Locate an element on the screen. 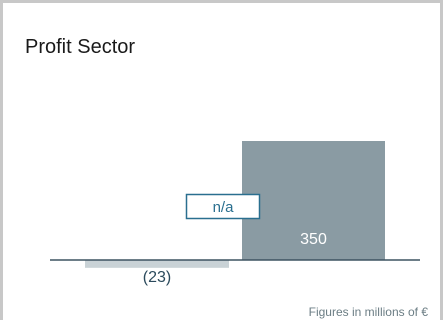 Image resolution: width=443 pixels, height=323 pixels. bar-negative is located at coordinates (157, 264).